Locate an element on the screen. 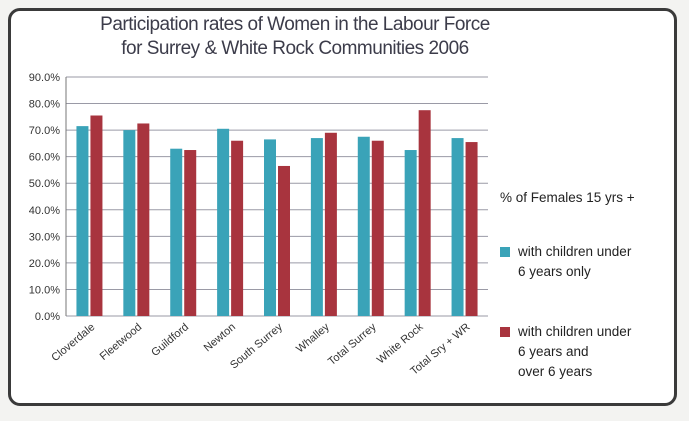 The width and height of the screenshot is (689, 421). x-tick-label: South Surrey is located at coordinates (256, 346).